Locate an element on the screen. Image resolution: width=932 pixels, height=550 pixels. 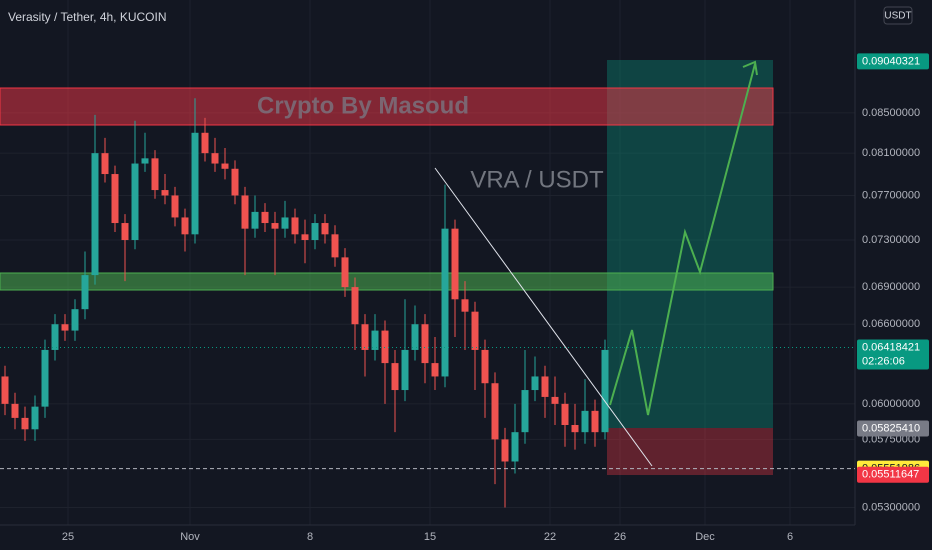
countdown: 02:26:06 is located at coordinates (883, 361).